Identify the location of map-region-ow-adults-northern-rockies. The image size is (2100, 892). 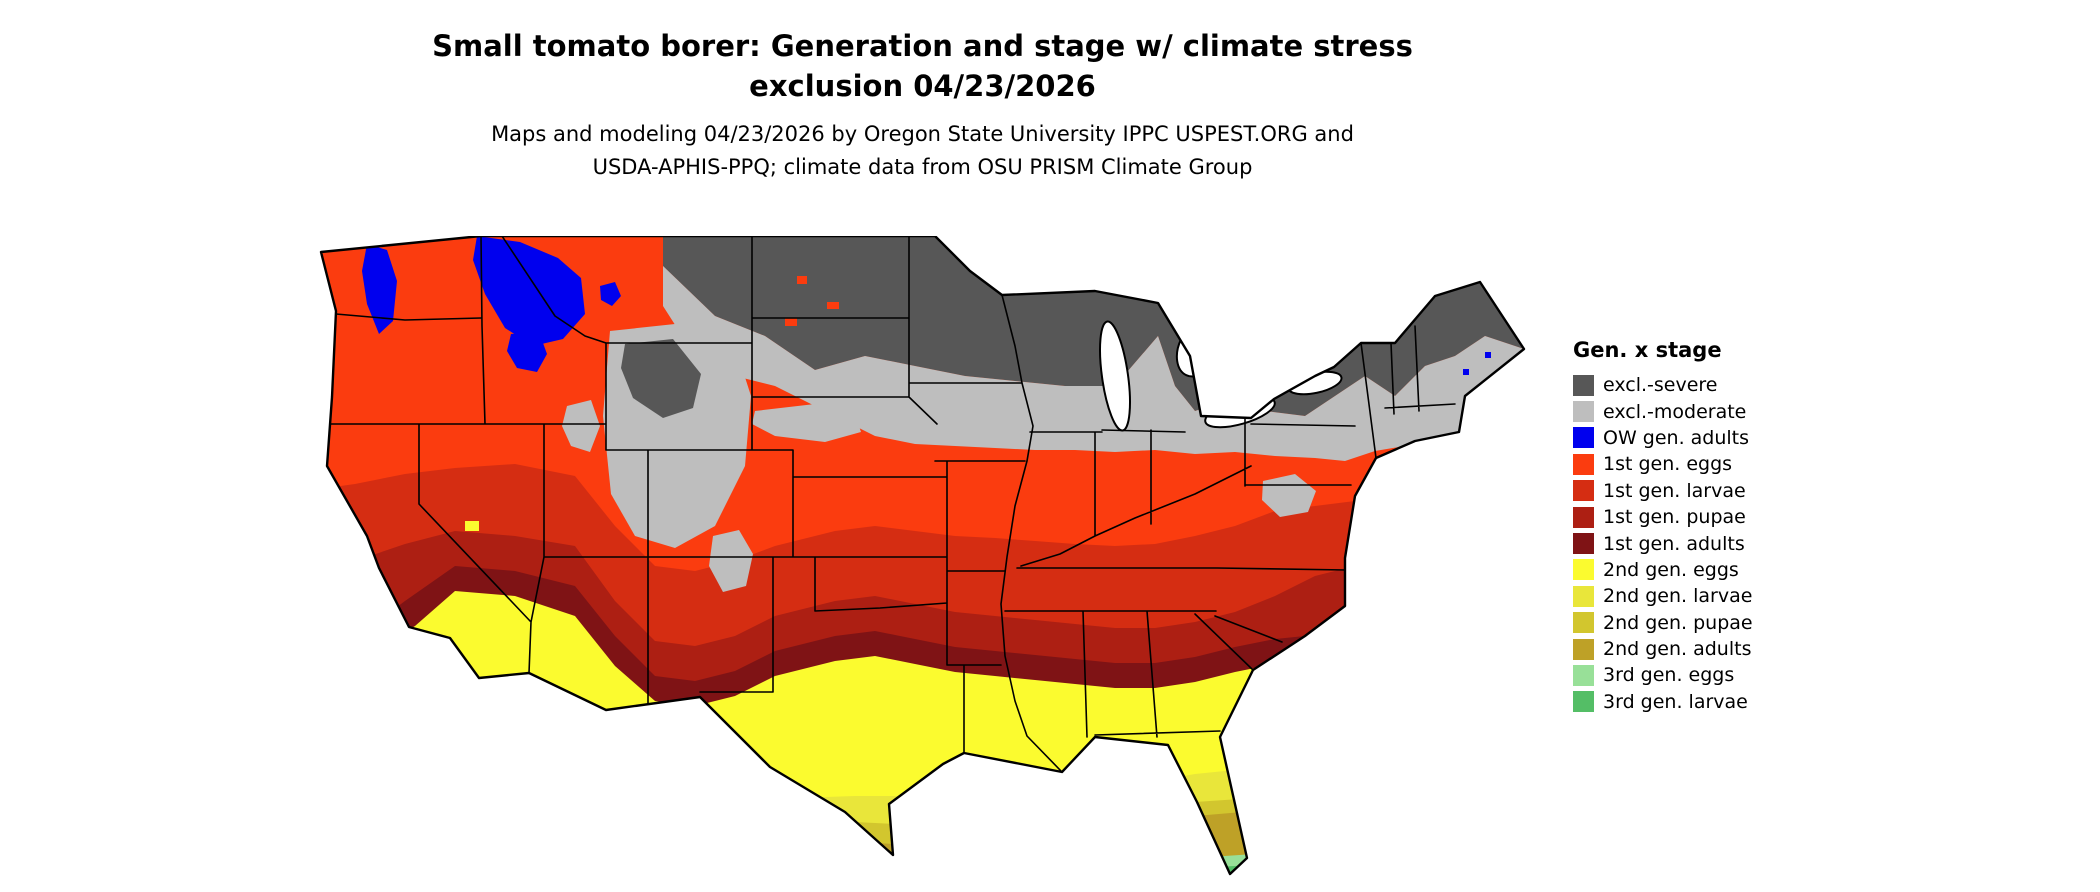
(529, 291).